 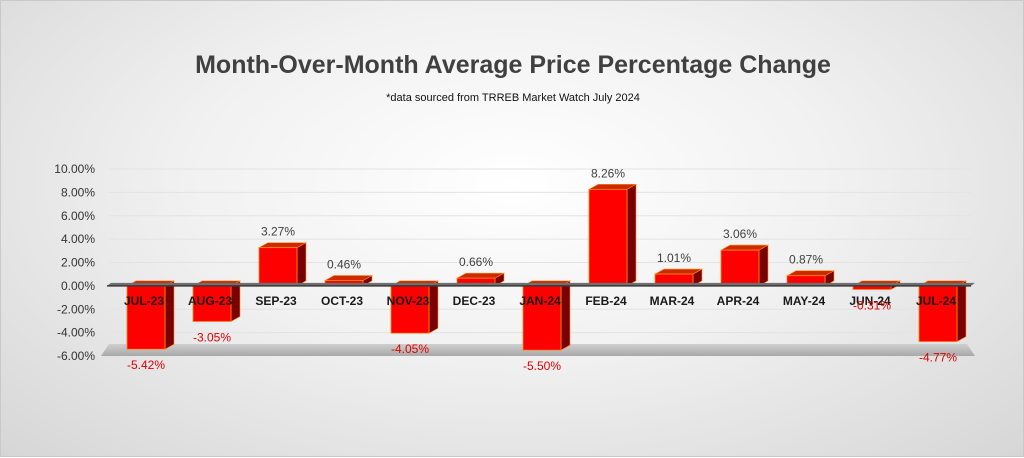 What do you see at coordinates (78, 216) in the screenshot?
I see `y-tick-label: 6.00%` at bounding box center [78, 216].